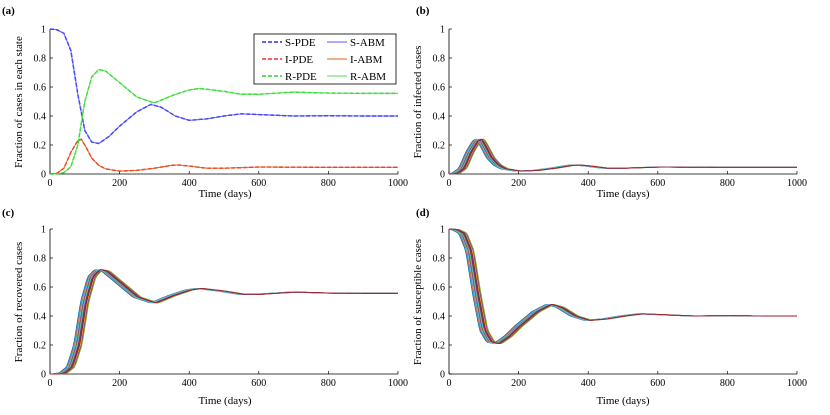  What do you see at coordinates (418, 302) in the screenshot?
I see `panel-d-ylabel: Fraction of susceptible cases` at bounding box center [418, 302].